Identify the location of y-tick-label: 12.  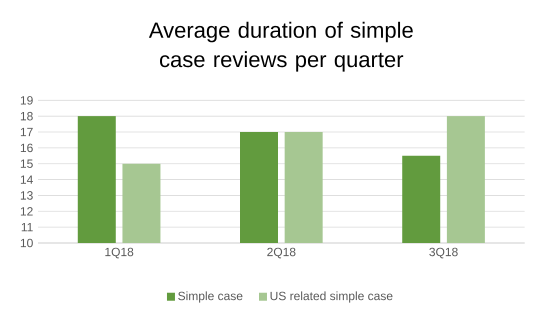
(26, 211).